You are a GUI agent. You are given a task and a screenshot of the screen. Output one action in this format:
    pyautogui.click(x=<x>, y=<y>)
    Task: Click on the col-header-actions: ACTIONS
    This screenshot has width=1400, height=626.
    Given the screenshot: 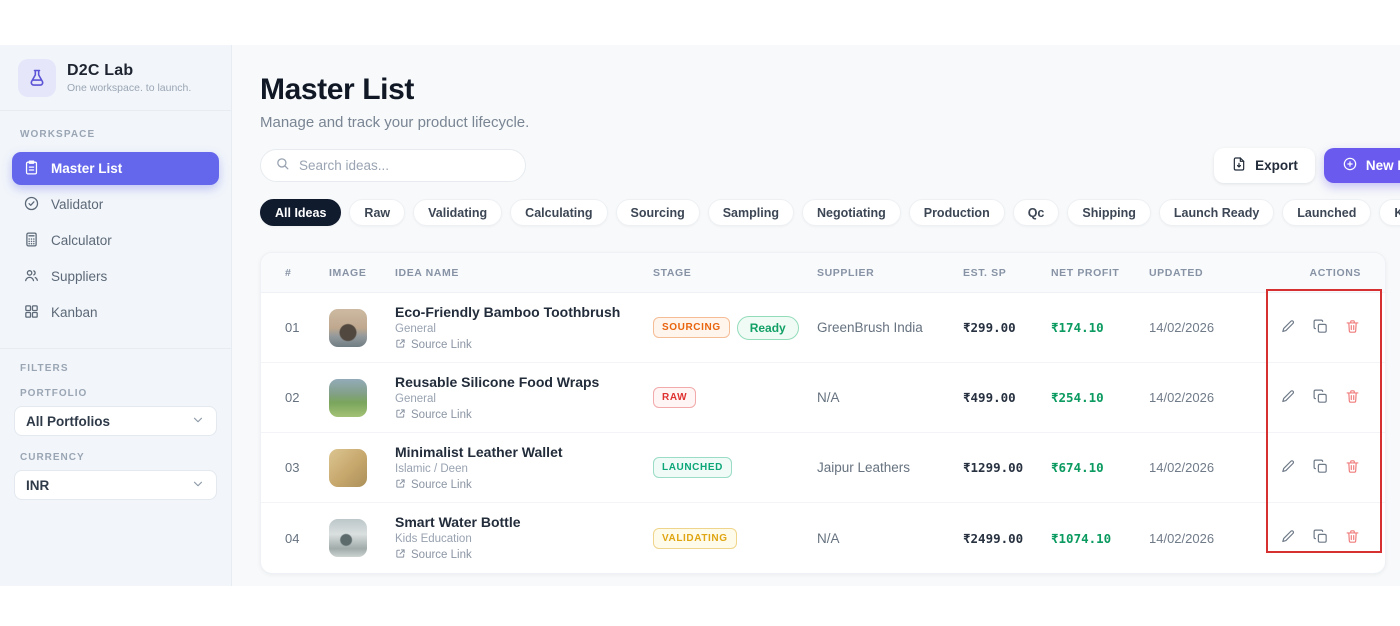 What is the action you would take?
    pyautogui.click(x=1335, y=272)
    